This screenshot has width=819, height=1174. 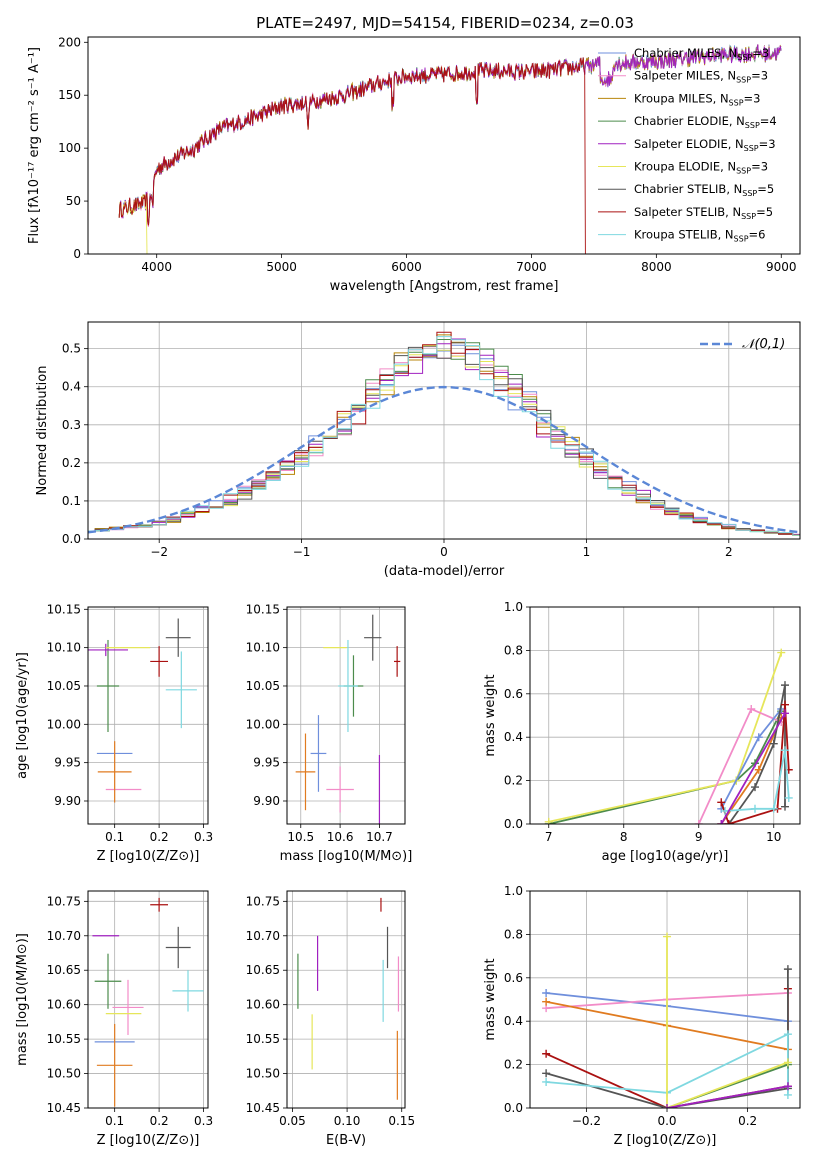 I want to click on normal-curve, so click(x=444, y=459).